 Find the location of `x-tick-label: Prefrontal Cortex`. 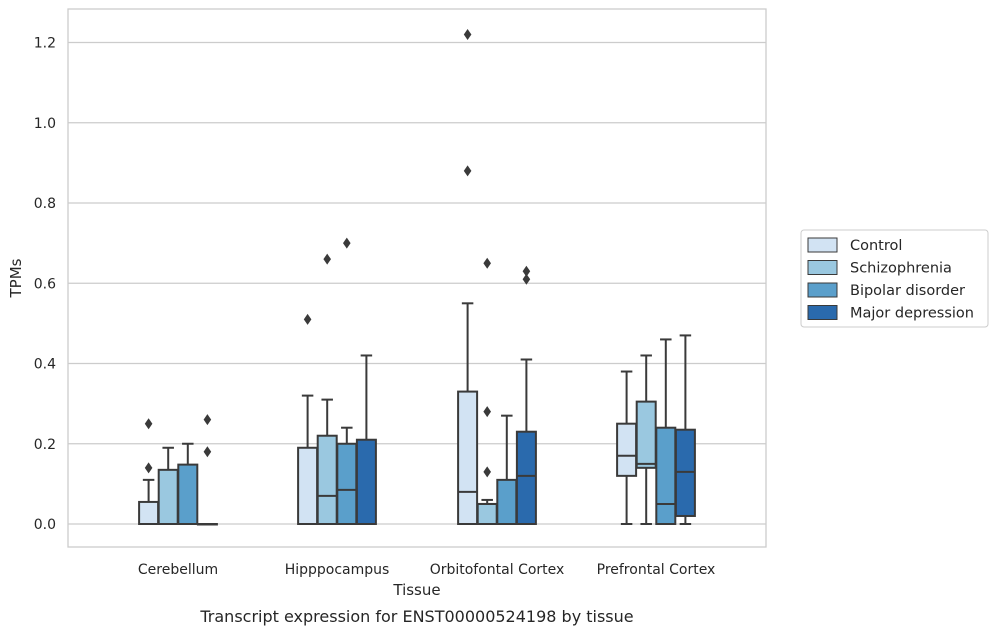

x-tick-label: Prefrontal Cortex is located at coordinates (656, 570).